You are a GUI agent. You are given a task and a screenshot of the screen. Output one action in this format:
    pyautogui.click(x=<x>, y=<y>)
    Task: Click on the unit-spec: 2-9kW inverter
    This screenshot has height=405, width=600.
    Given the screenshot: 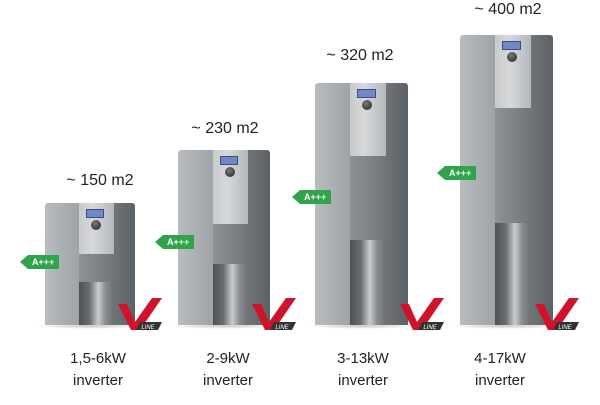 What is the action you would take?
    pyautogui.click(x=228, y=370)
    